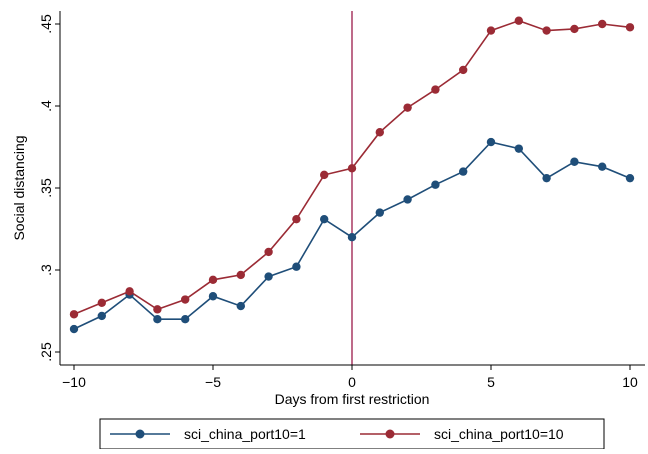  Describe the element at coordinates (46, 270) in the screenshot. I see `y-tick-label: .3` at that location.